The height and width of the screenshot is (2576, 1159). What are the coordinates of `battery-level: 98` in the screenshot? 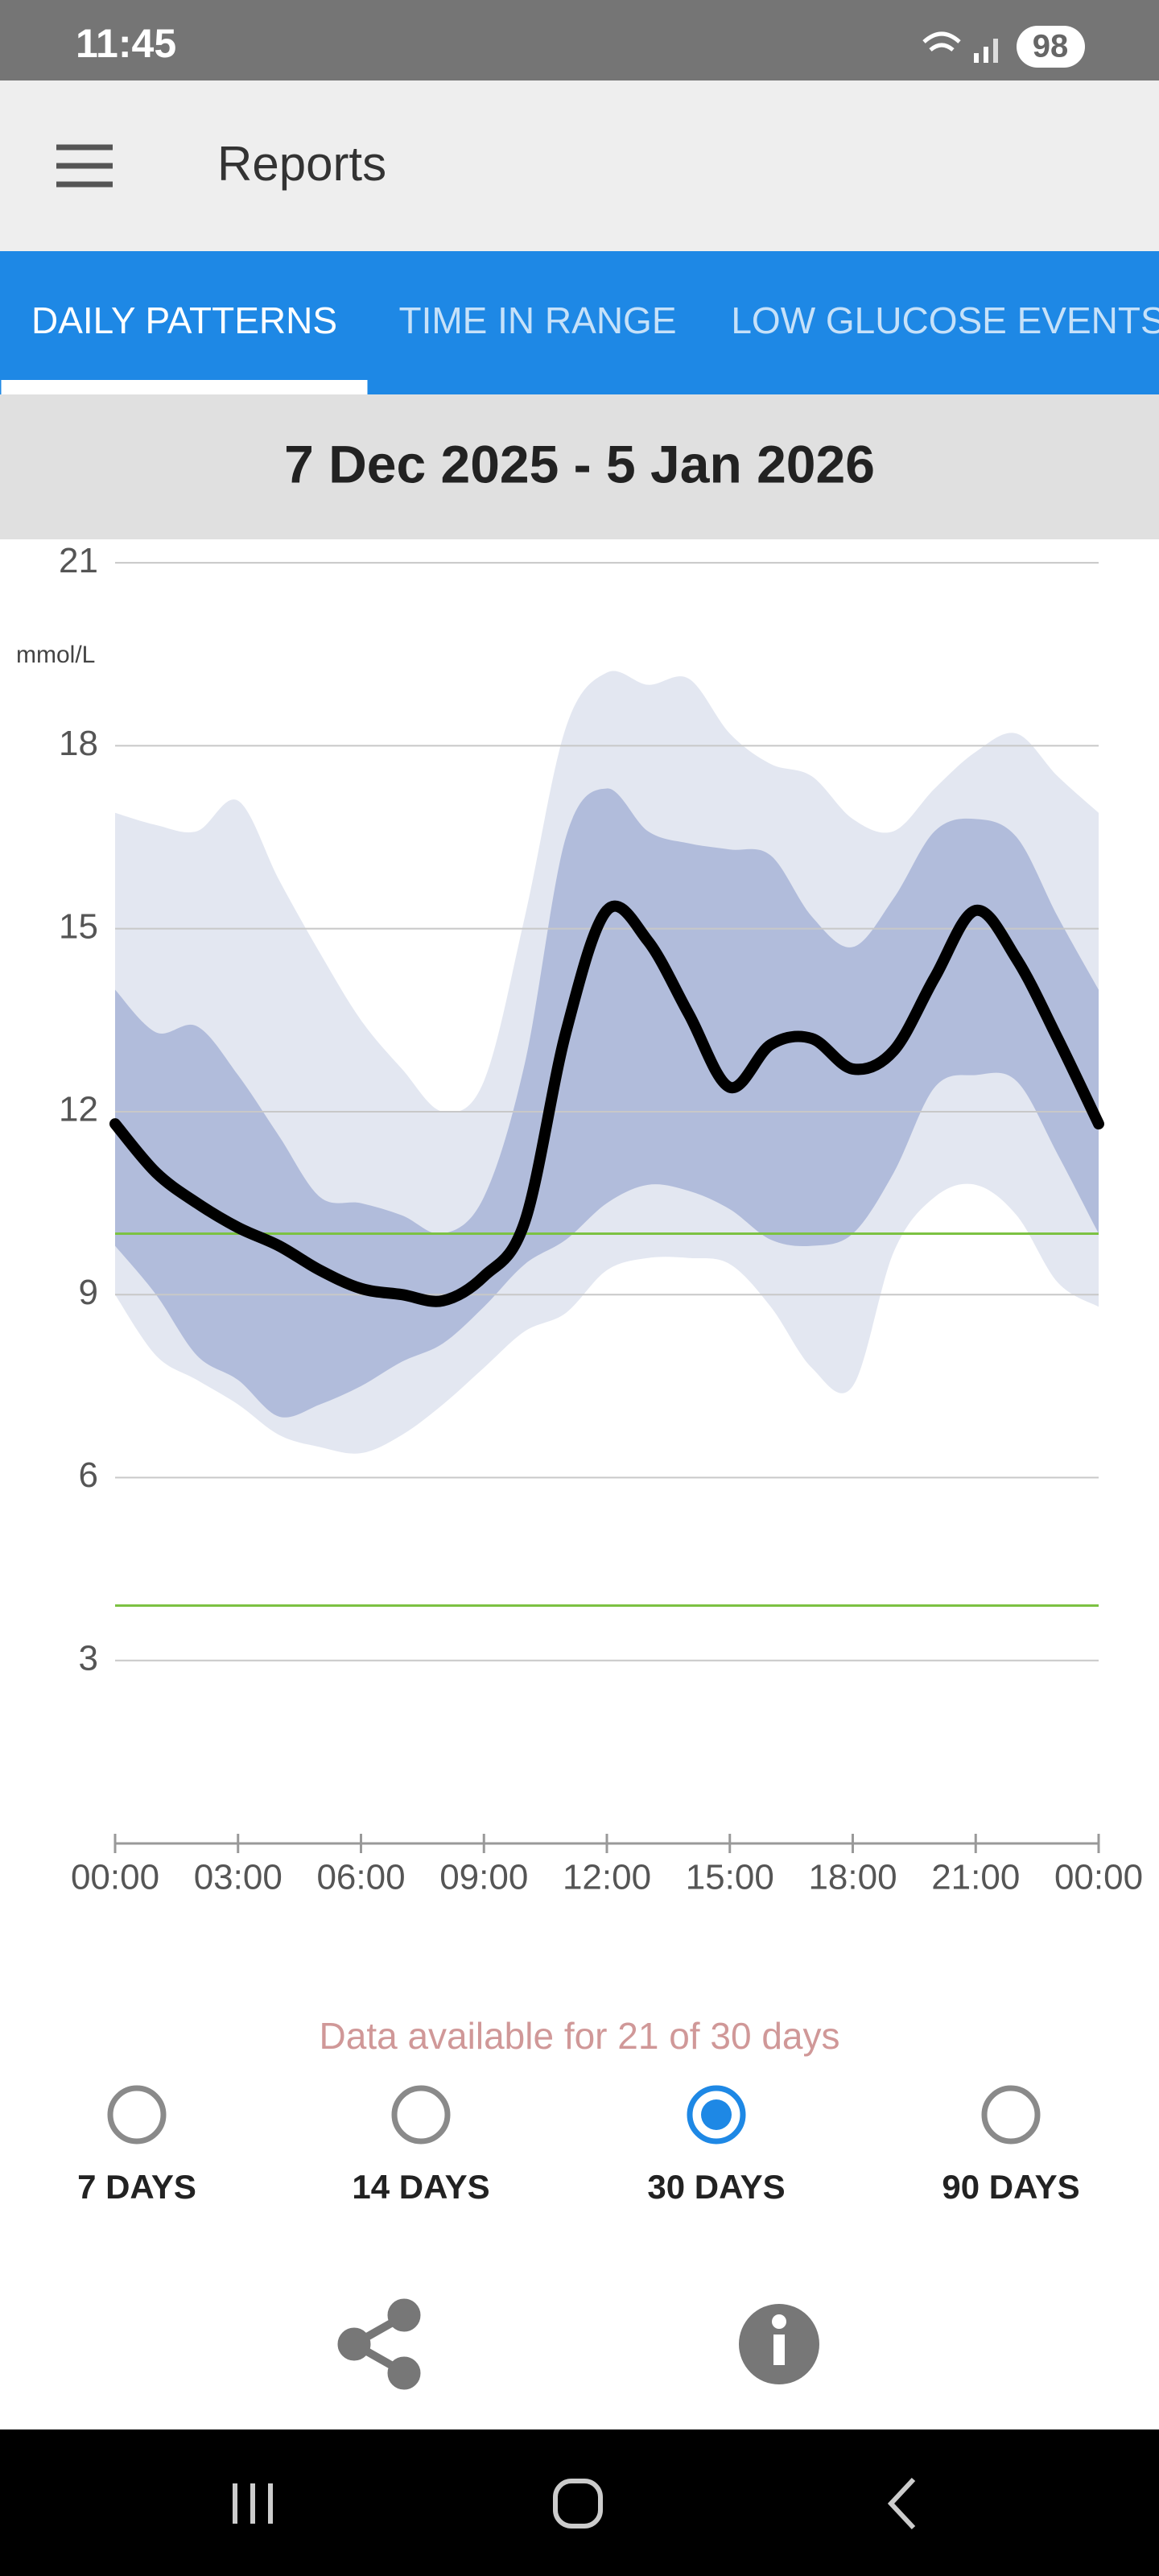 It's located at (1051, 46).